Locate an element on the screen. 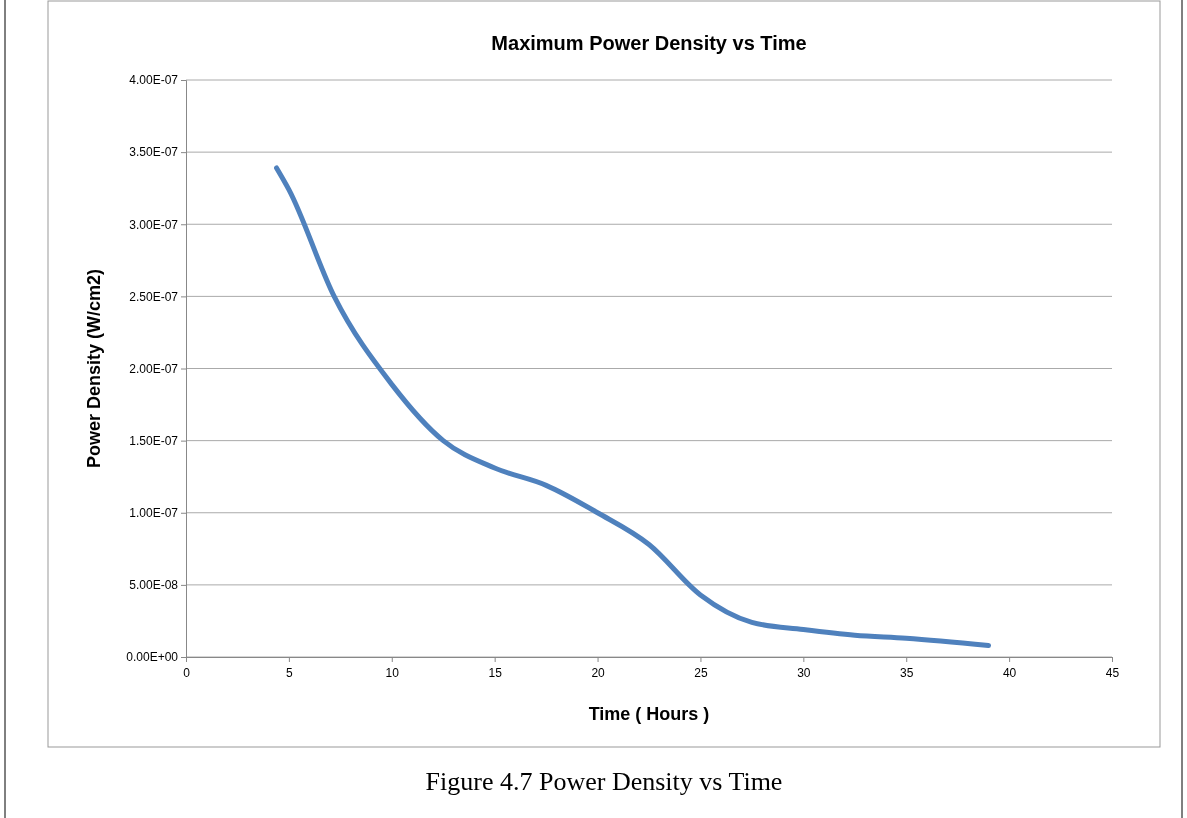 This screenshot has height=818, width=1187. y-tick-label: 2.00E-07 is located at coordinates (154, 368).